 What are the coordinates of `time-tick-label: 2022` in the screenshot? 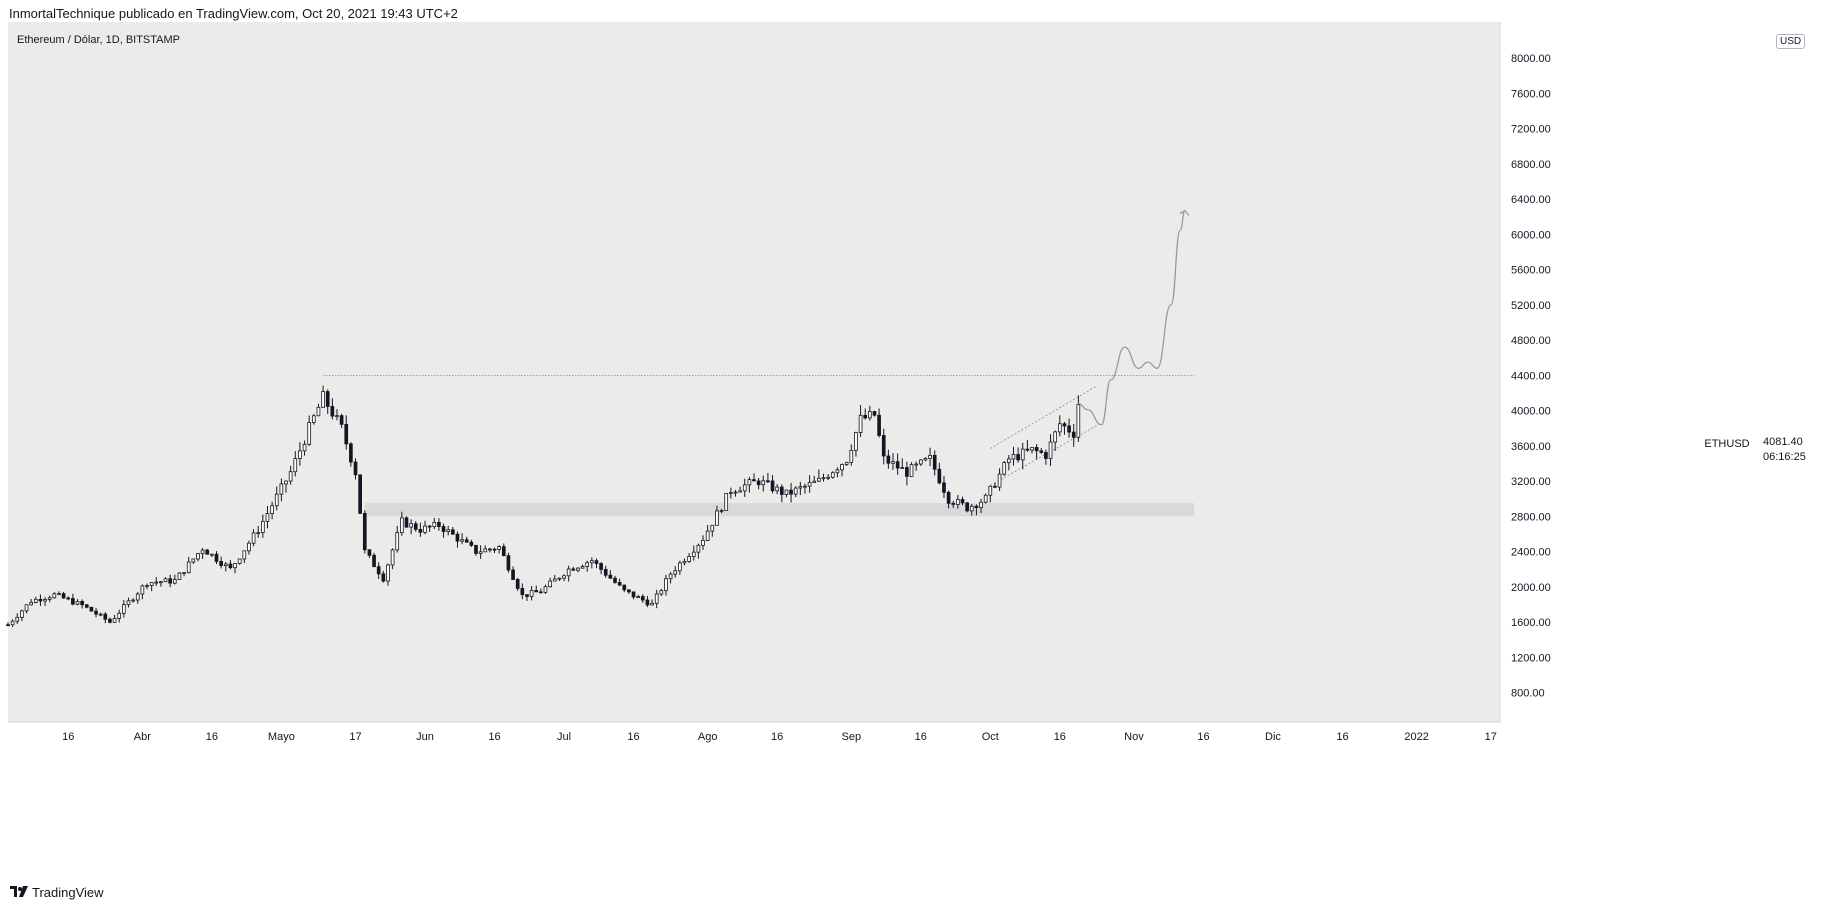 It's located at (1416, 737).